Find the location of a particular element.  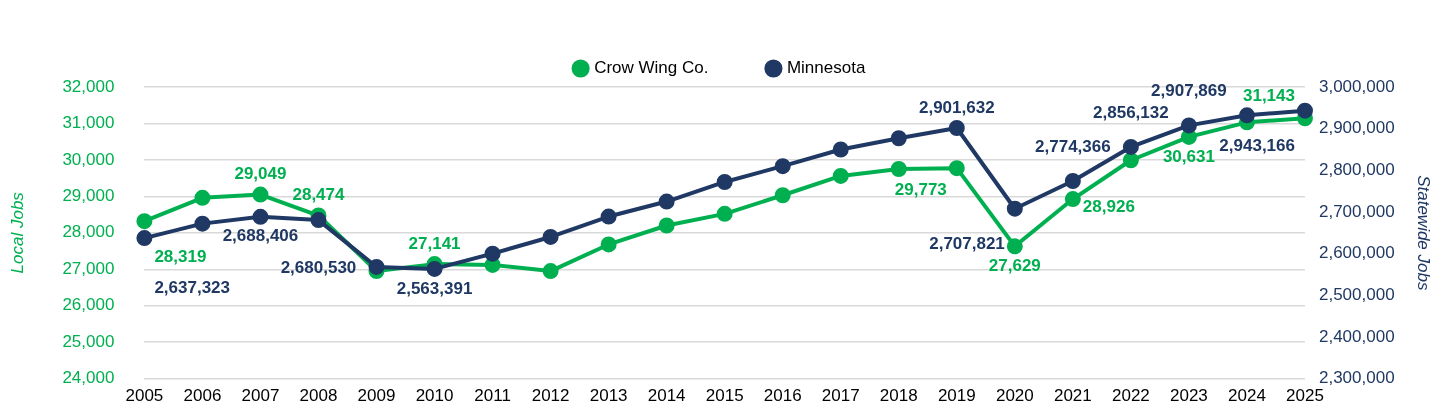

data-label: 27,141 is located at coordinates (434, 243).